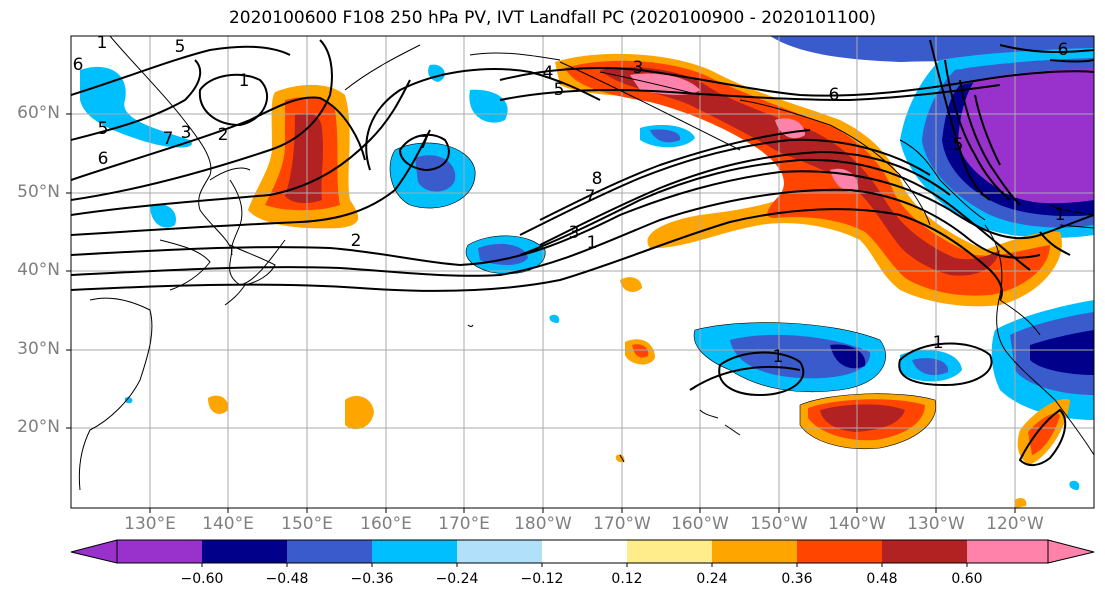 This screenshot has height=601, width=1105. What do you see at coordinates (882, 579) in the screenshot?
I see `colorbar-tick-label: 0.48` at bounding box center [882, 579].